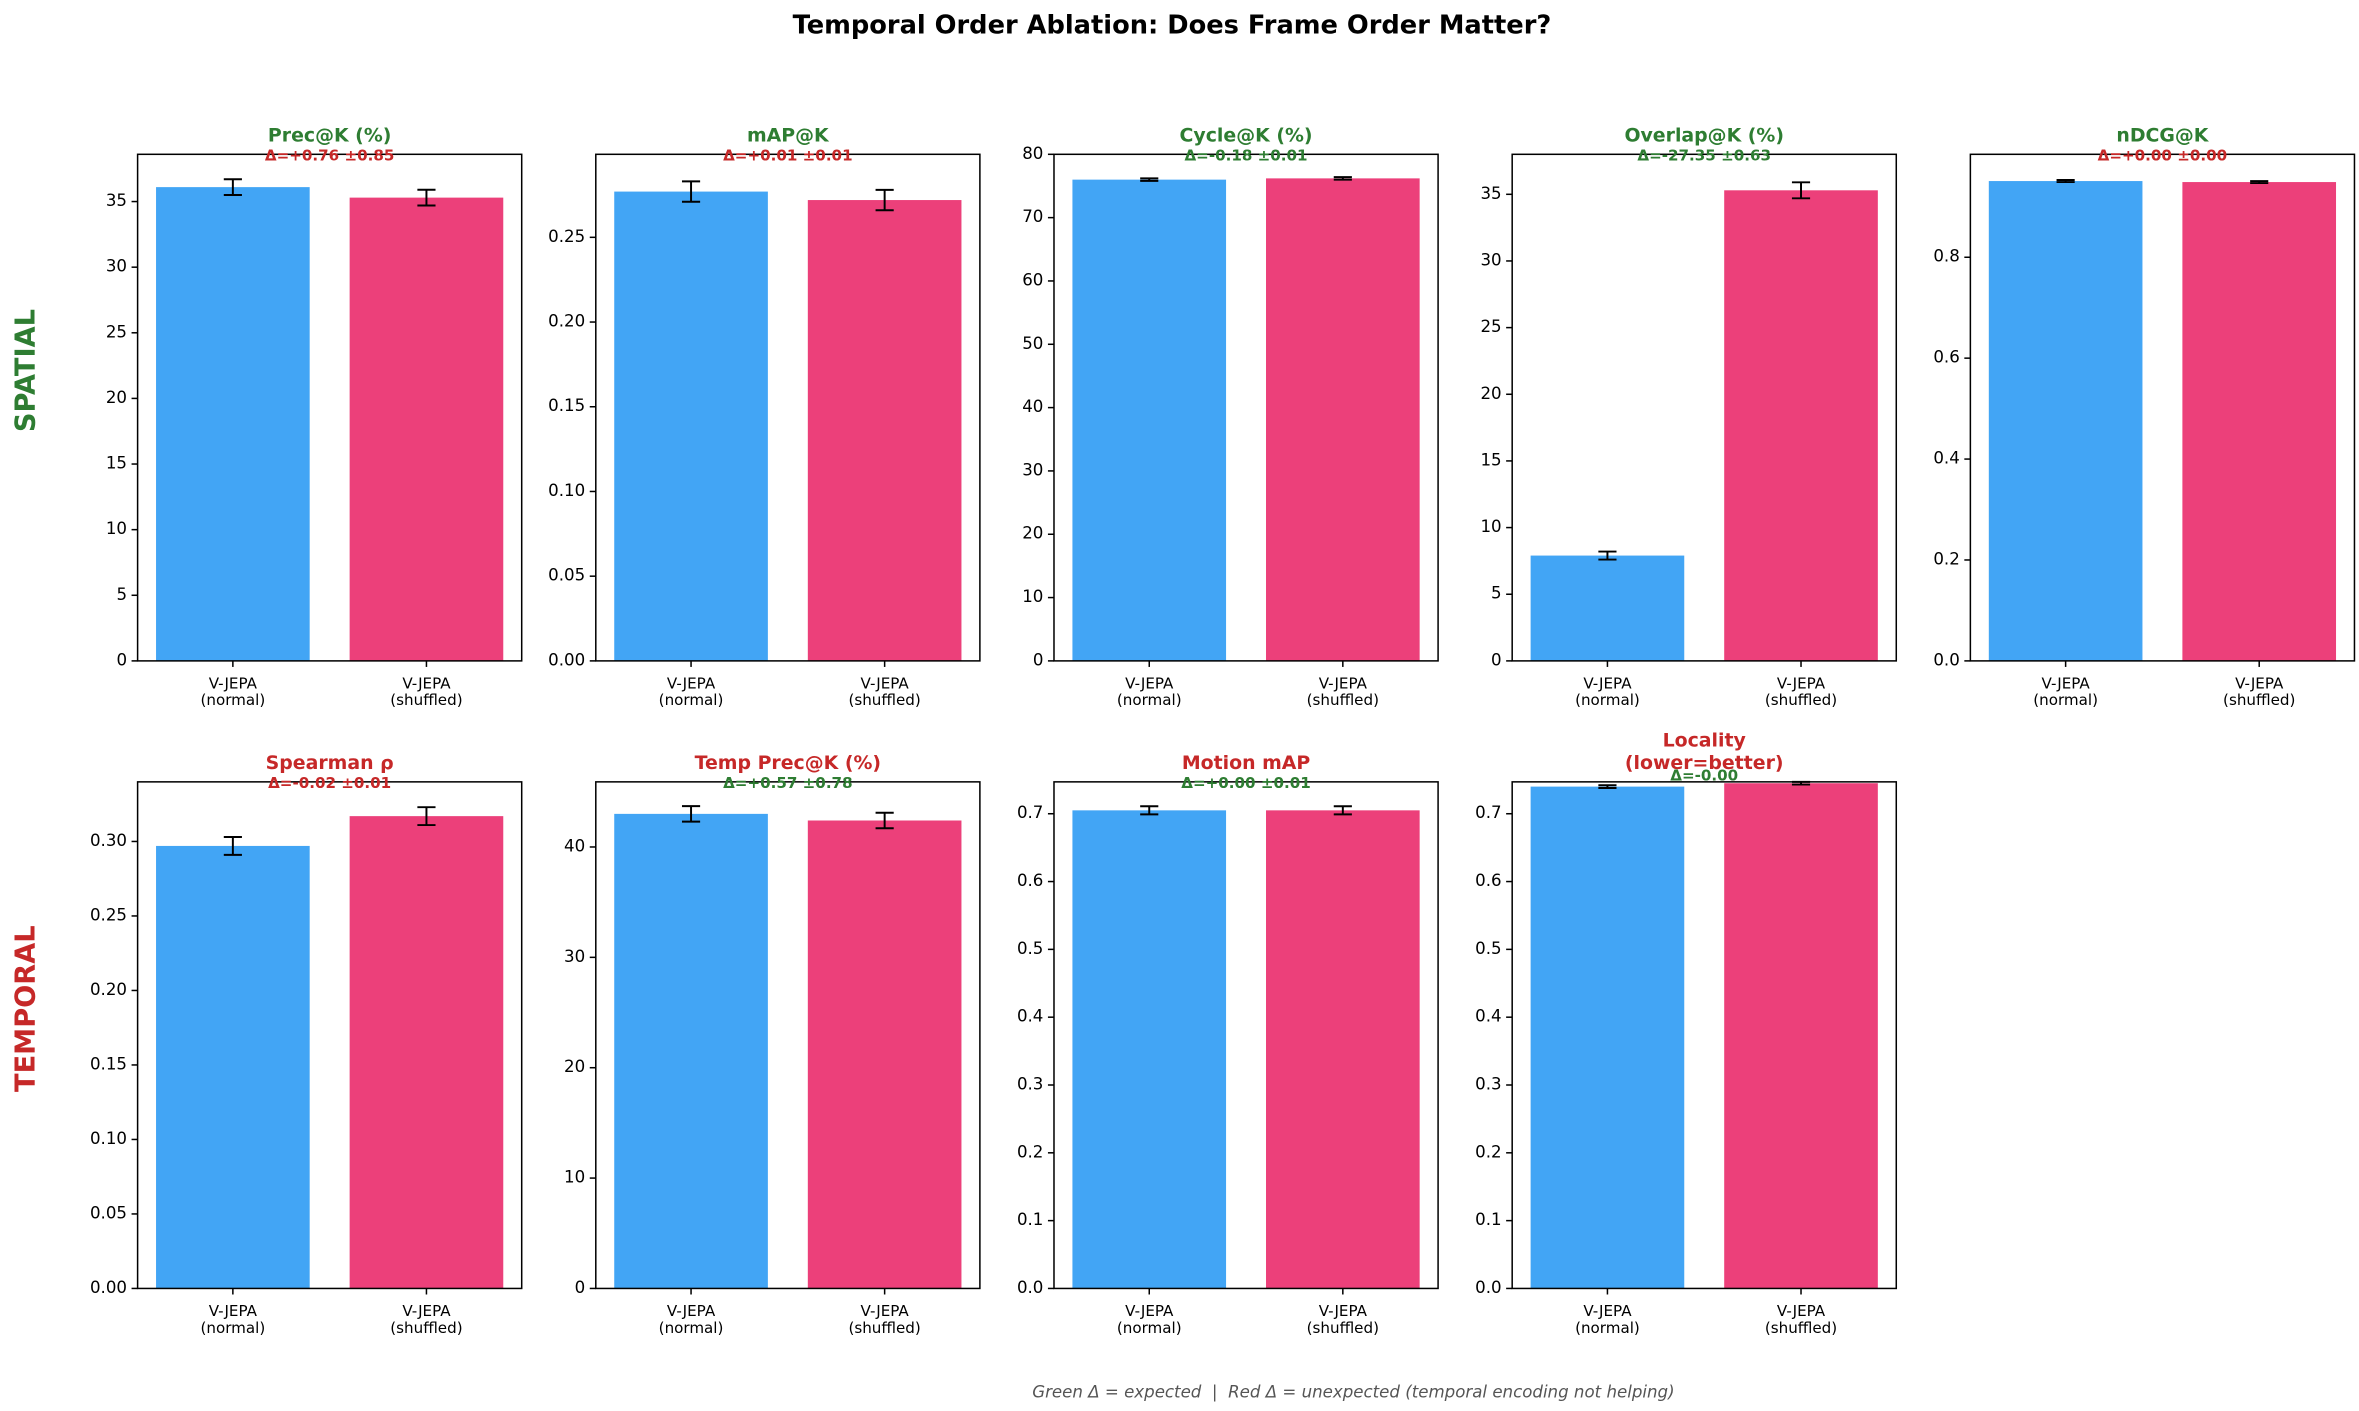 The height and width of the screenshot is (1411, 2359). I want to click on y-tick-label: 0.15, so click(566, 405).